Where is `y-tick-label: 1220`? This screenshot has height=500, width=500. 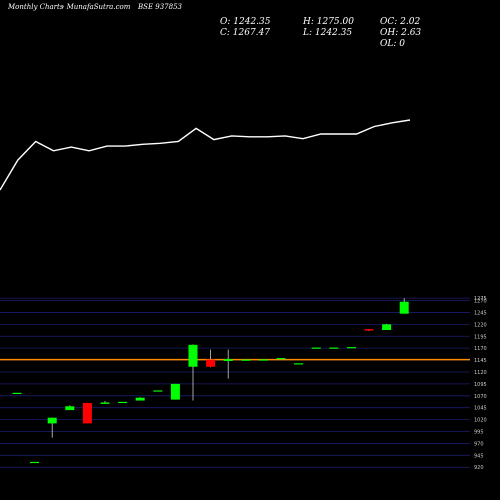 y-tick-label: 1220 is located at coordinates (480, 325).